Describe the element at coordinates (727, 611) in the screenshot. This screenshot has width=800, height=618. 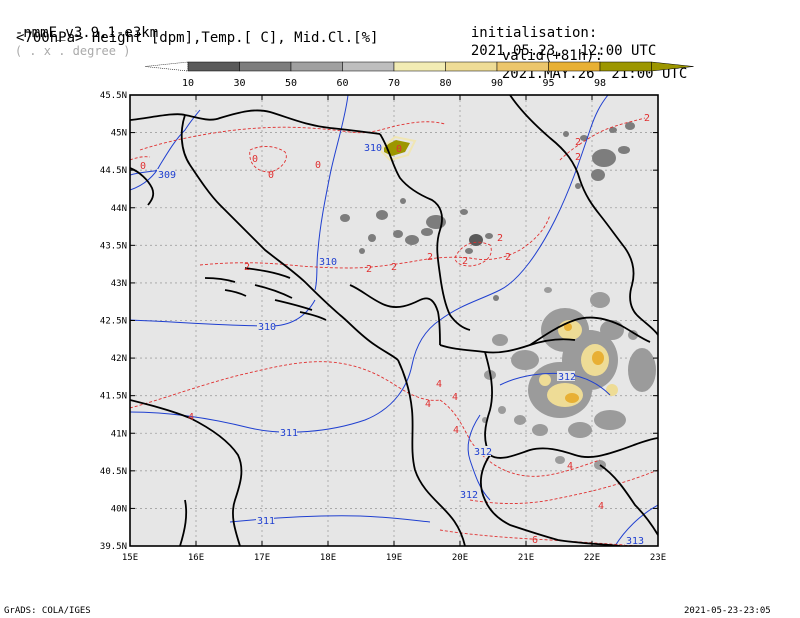
I see `footer-timestamp: 2021-05-23-23:05` at that location.